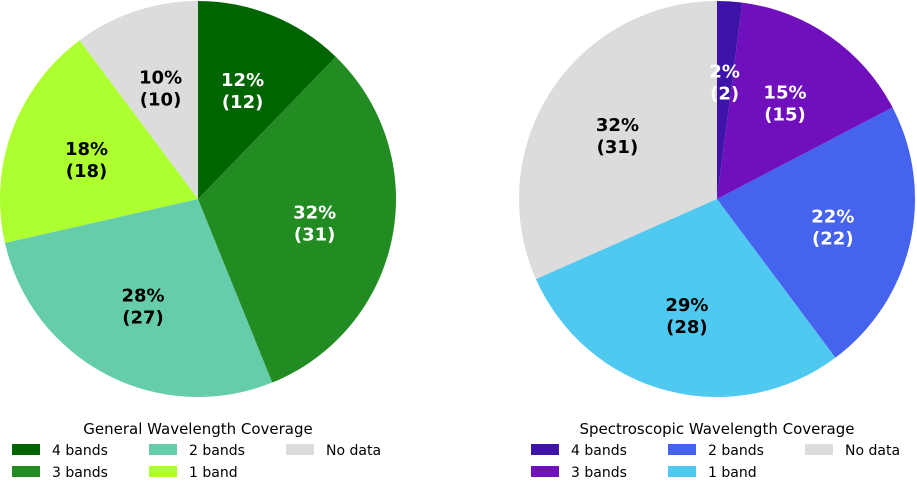  I want to click on slice-label-1-band: 29% (28), so click(686, 316).